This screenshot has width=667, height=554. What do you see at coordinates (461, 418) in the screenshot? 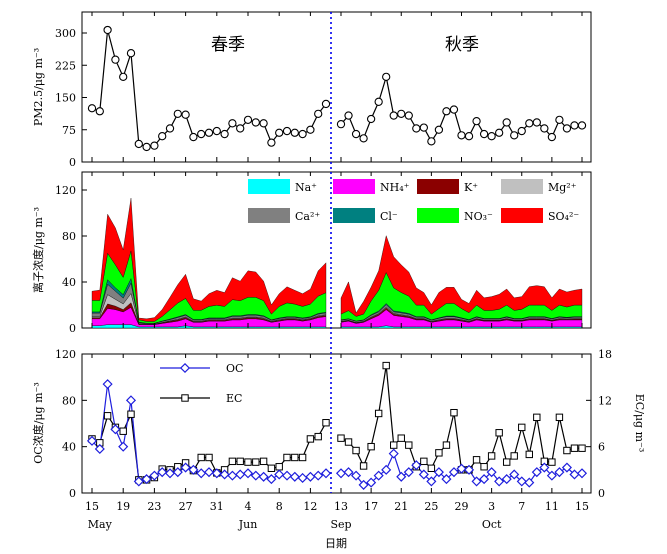
I see `ec-line-autumn` at bounding box center [461, 418].